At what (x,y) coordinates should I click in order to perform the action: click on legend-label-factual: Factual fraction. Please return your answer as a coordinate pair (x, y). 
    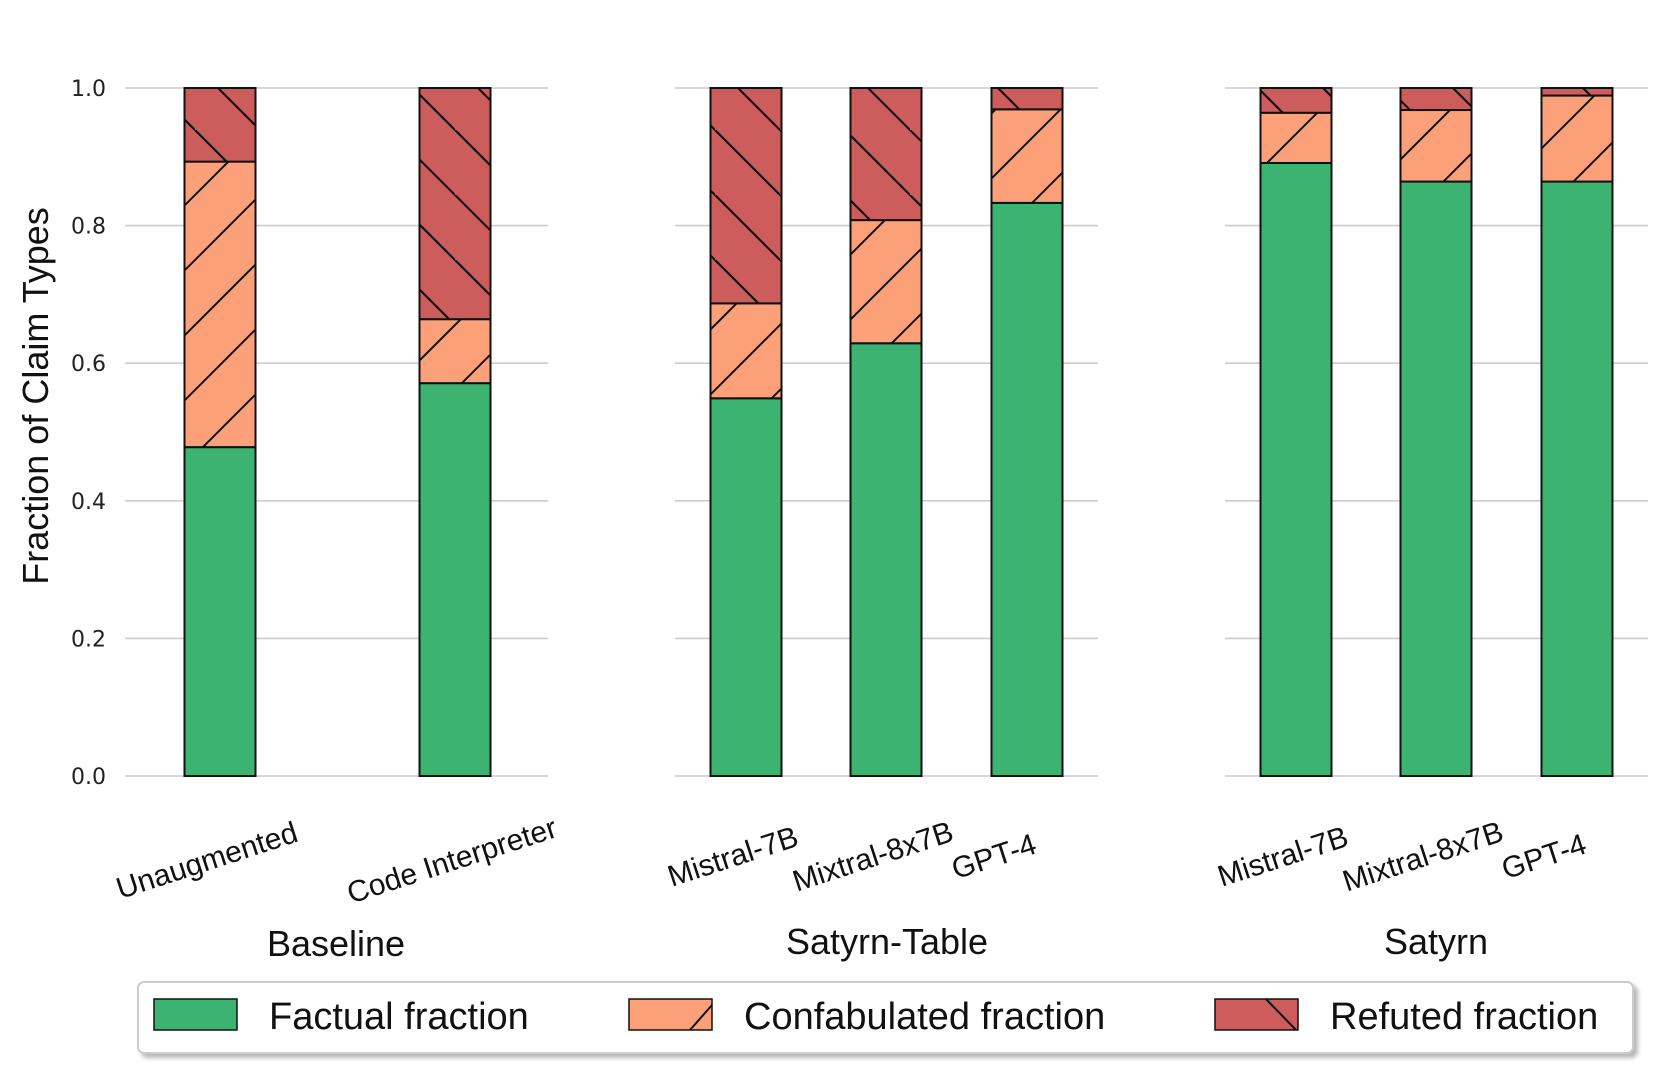
    Looking at the image, I should click on (399, 1017).